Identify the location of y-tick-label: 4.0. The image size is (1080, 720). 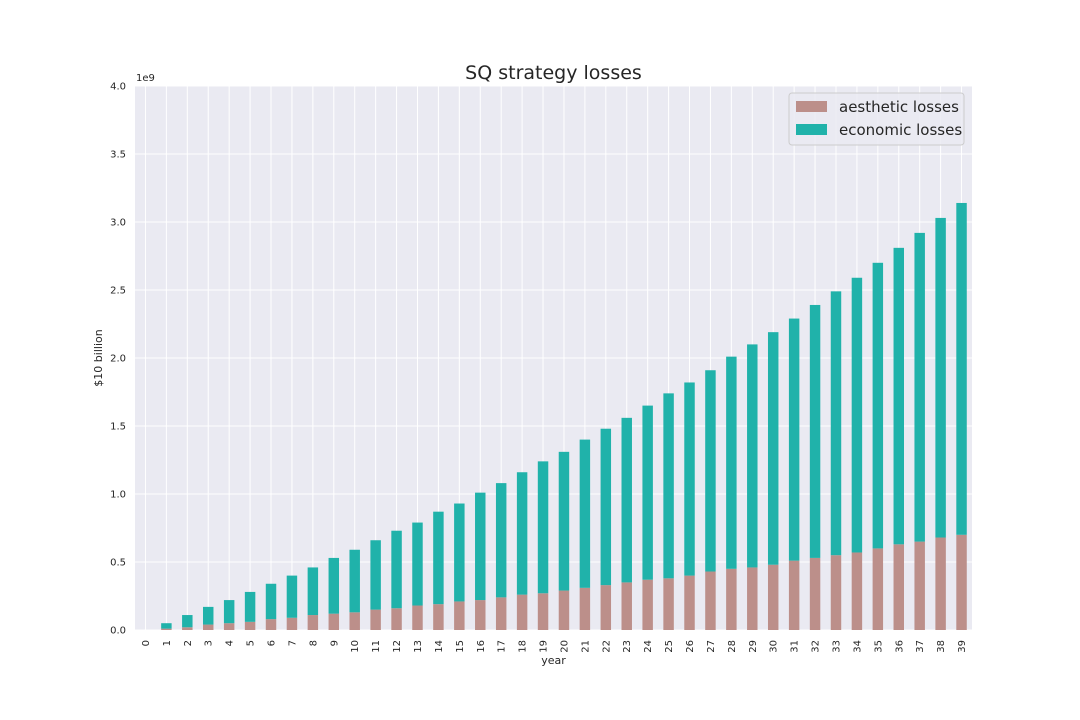
(118, 87).